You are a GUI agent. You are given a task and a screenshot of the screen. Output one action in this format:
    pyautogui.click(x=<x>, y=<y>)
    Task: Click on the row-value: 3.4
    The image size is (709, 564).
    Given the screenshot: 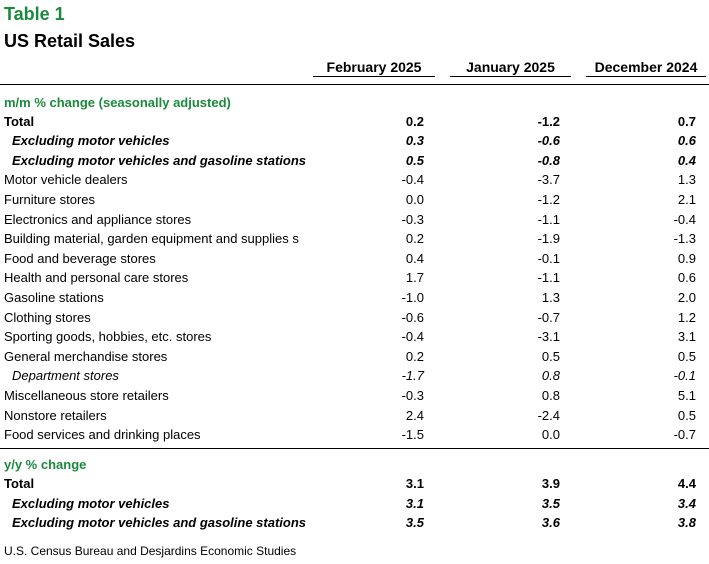 What is the action you would take?
    pyautogui.click(x=686, y=503)
    